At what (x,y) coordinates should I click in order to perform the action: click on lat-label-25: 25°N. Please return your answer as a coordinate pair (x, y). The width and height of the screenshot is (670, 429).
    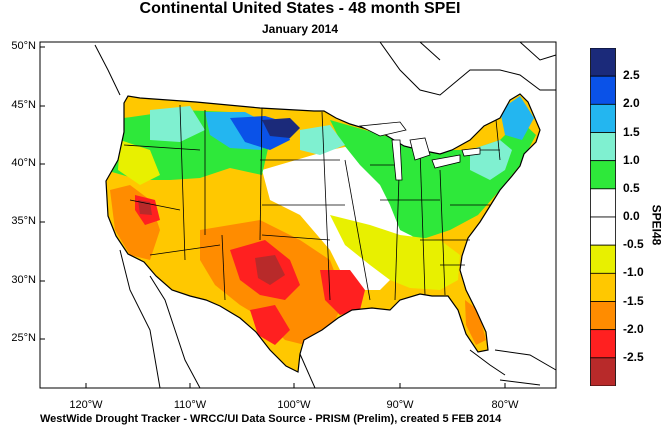
    Looking at the image, I should click on (23, 338).